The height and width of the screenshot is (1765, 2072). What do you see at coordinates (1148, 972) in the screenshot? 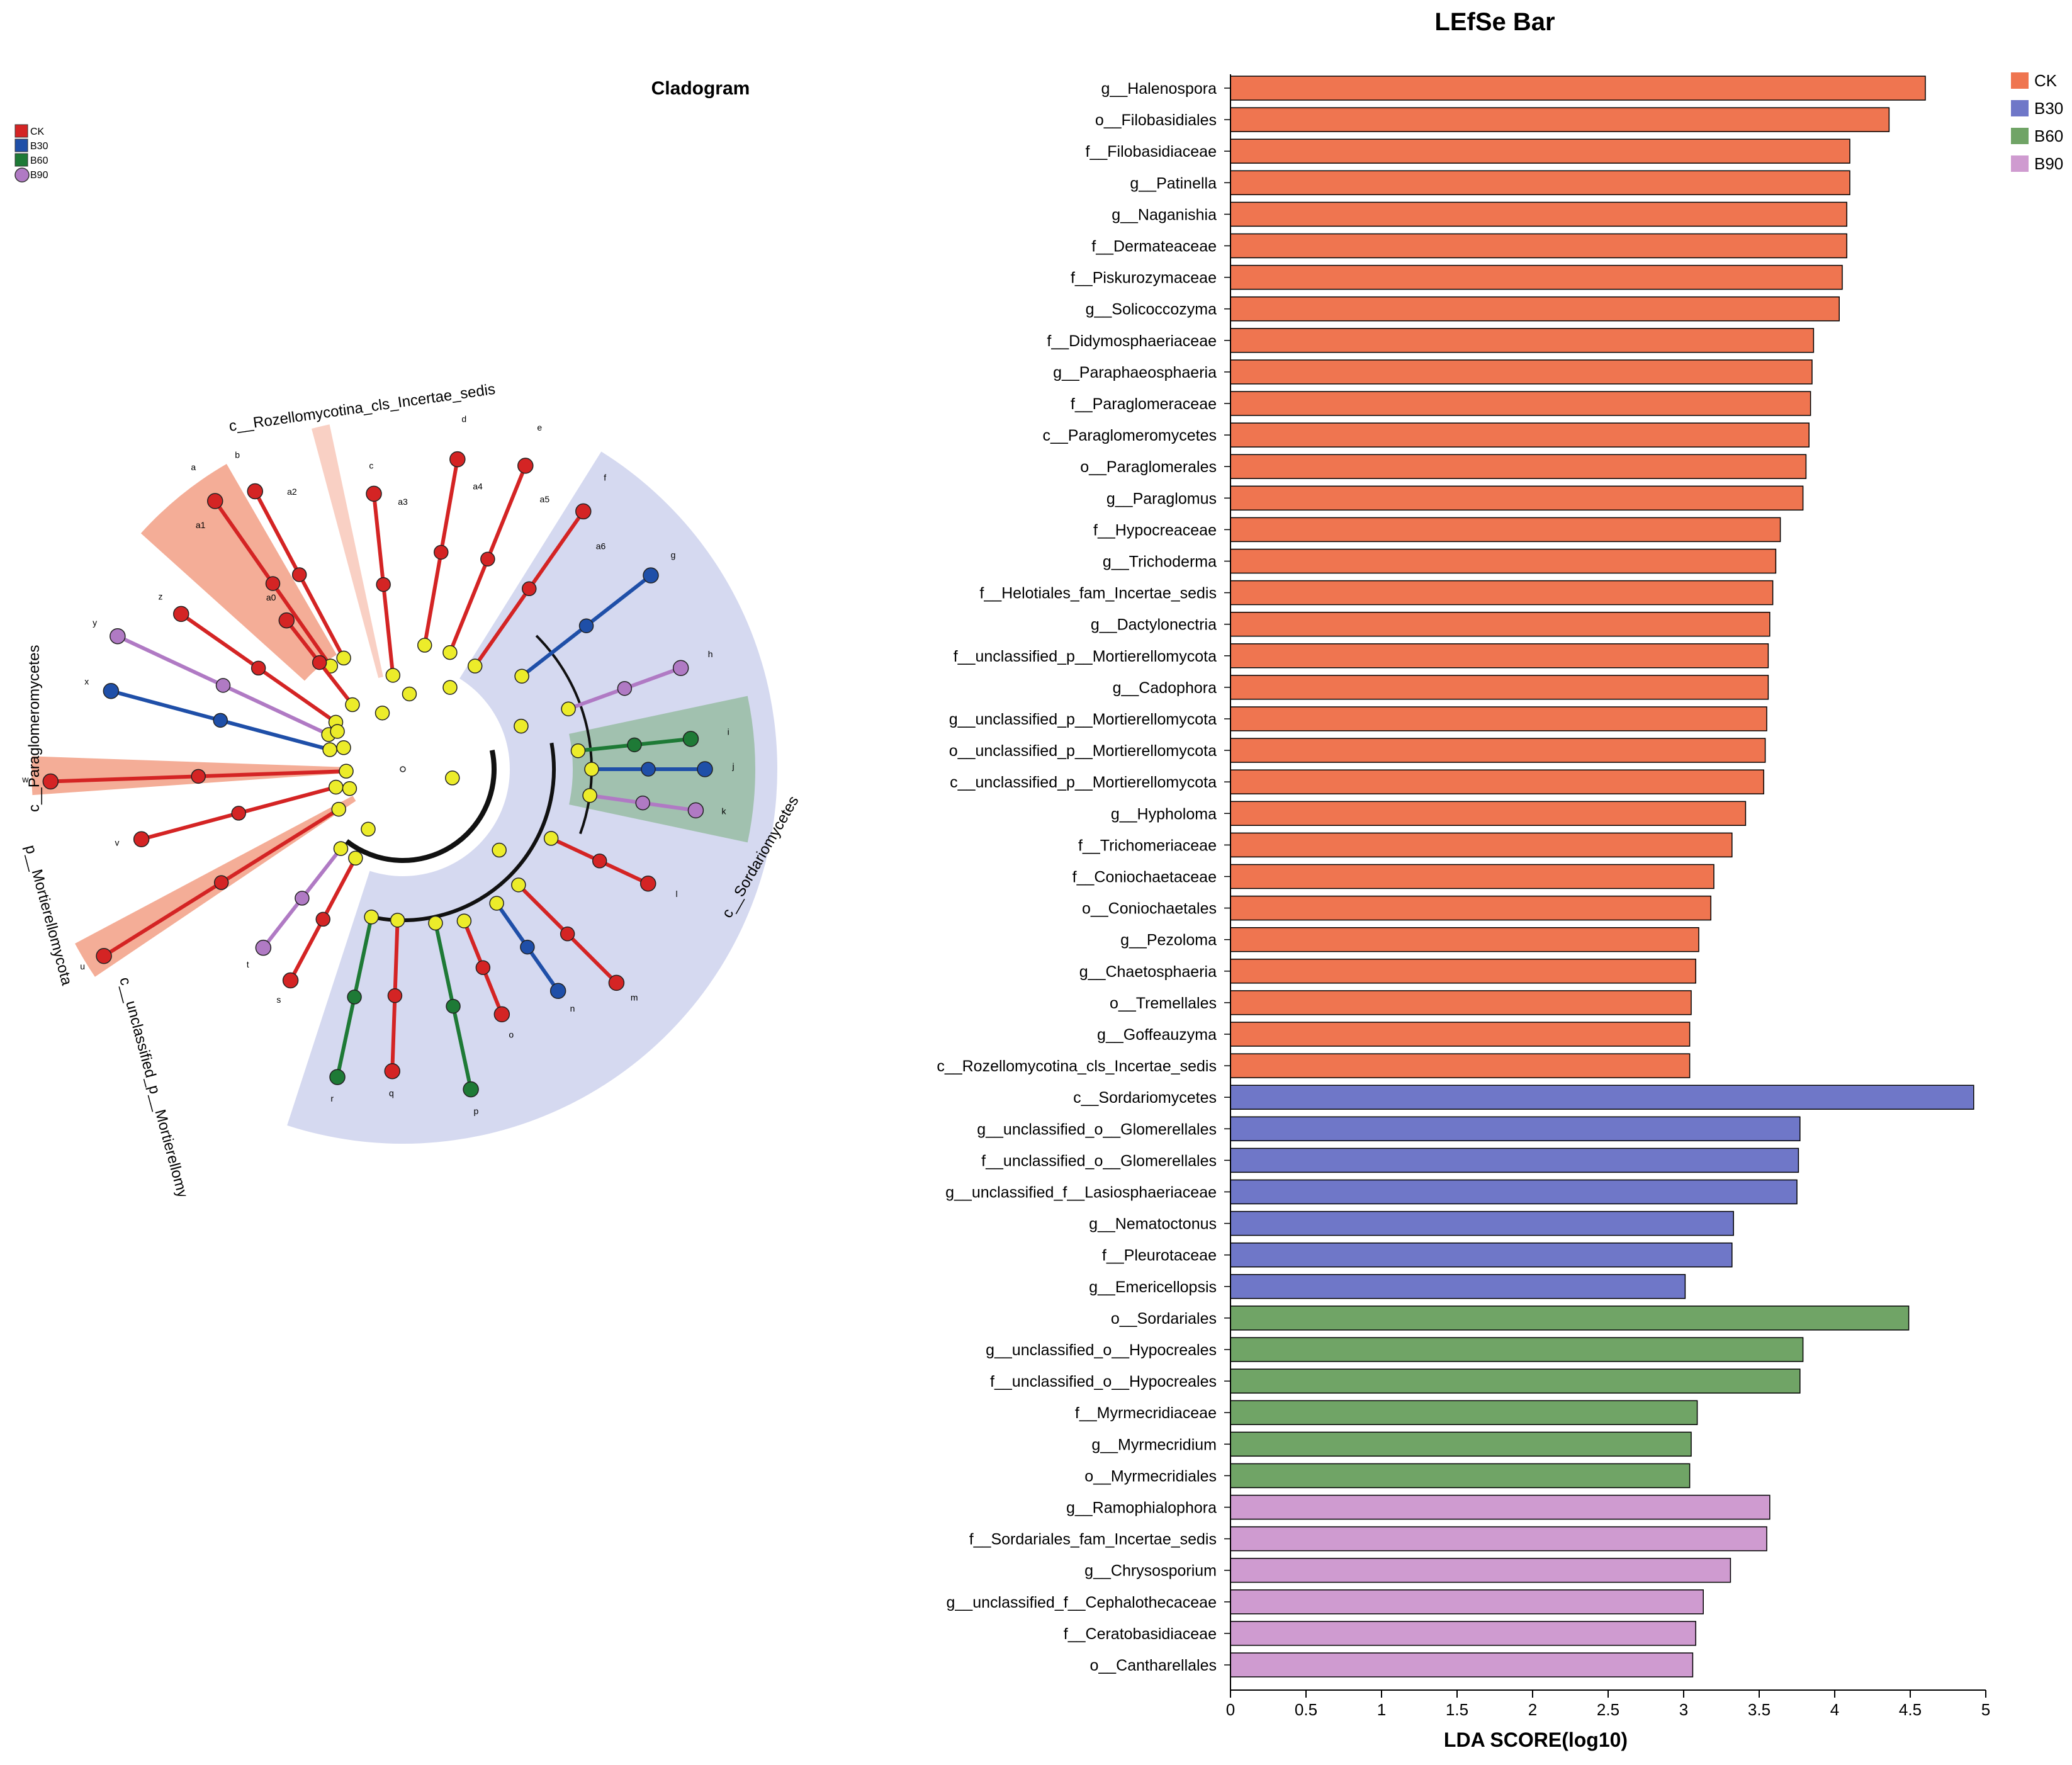
I see `bar-label: g__Chaetosphaeria` at bounding box center [1148, 972].